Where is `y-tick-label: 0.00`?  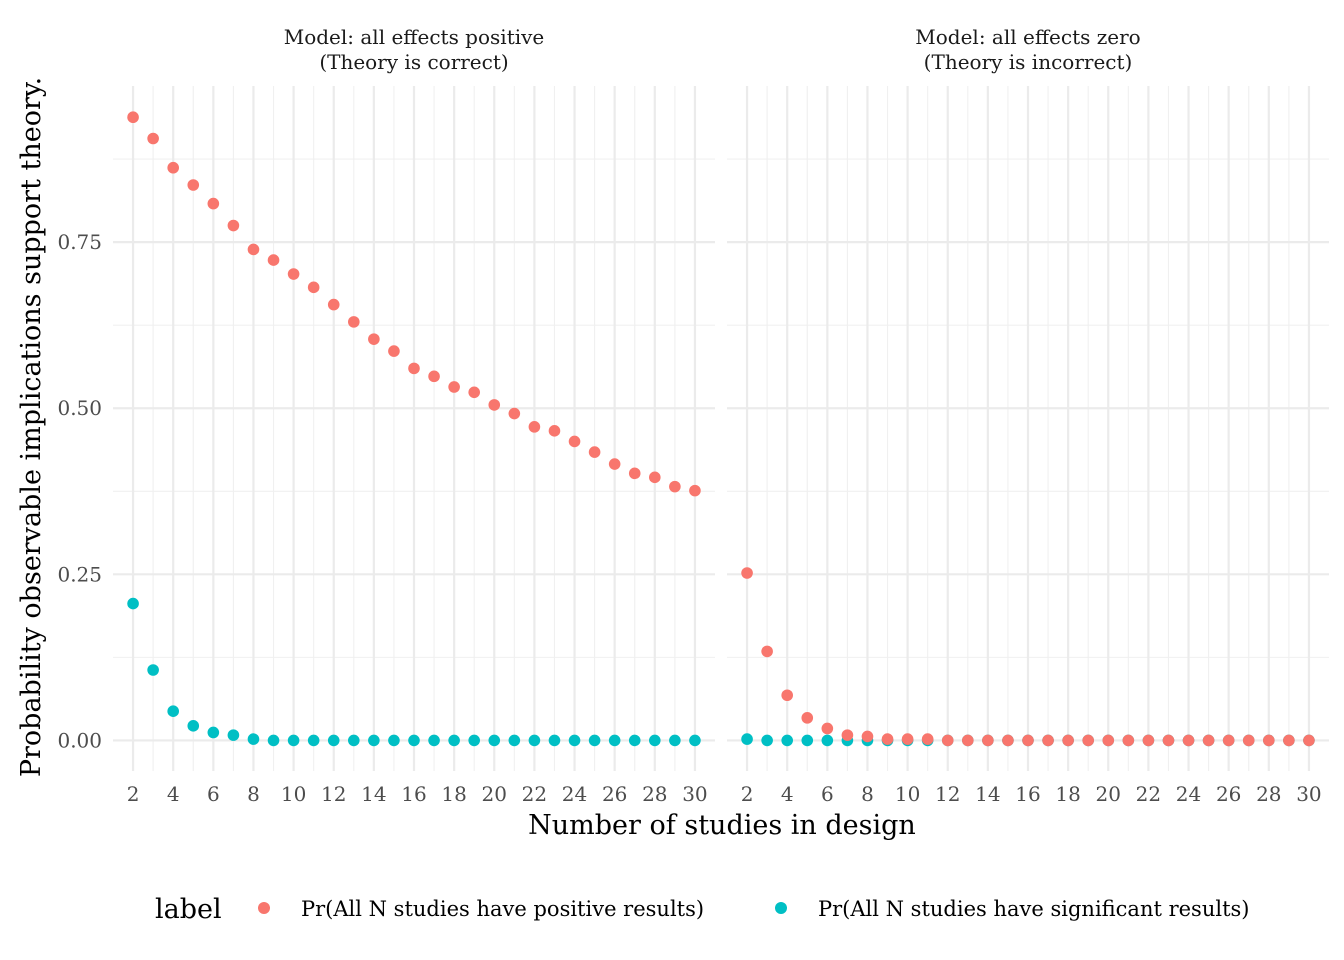 y-tick-label: 0.00 is located at coordinates (79, 740).